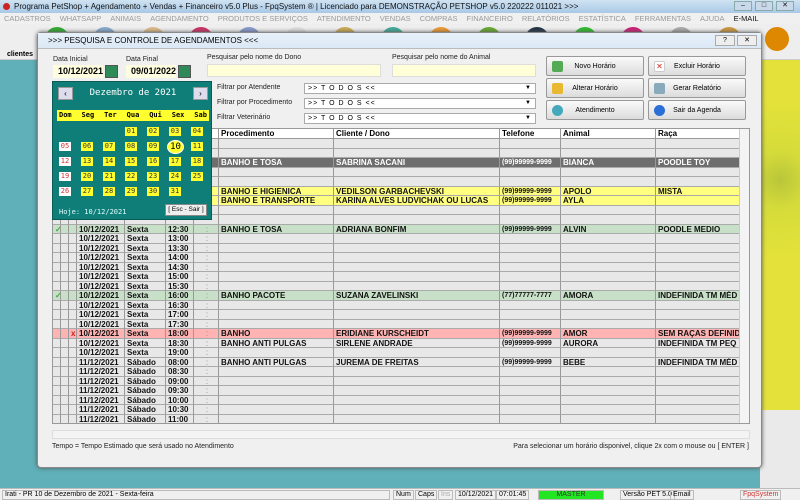 The height and width of the screenshot is (500, 800). What do you see at coordinates (65, 176) in the screenshot?
I see `calendar-day: 19` at bounding box center [65, 176].